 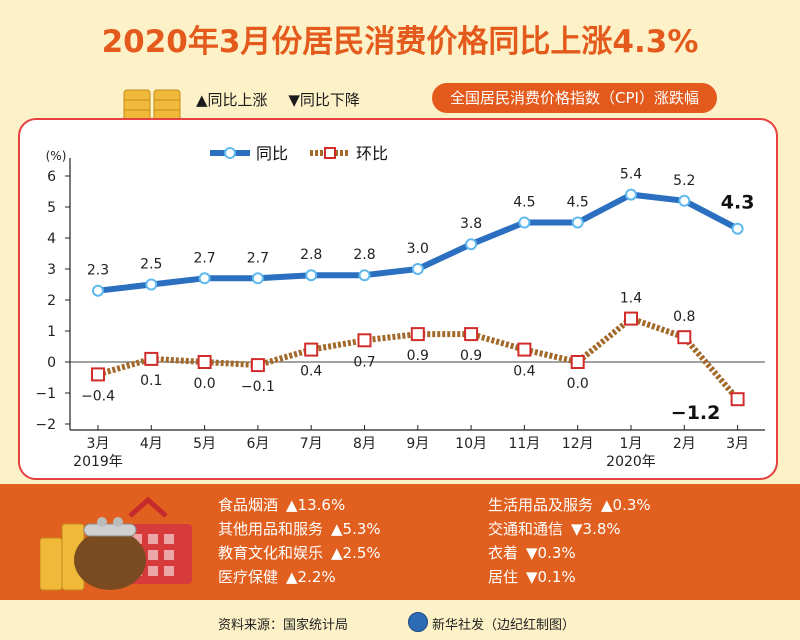 I want to click on category-label: 其他用品和服务, so click(x=271, y=529).